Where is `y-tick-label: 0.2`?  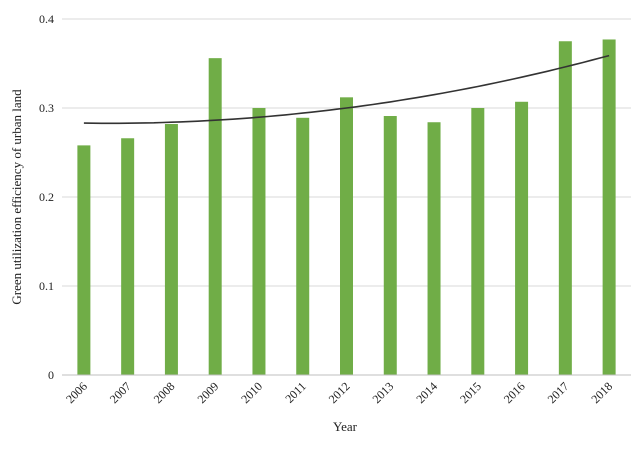 y-tick-label: 0.2 is located at coordinates (46, 197).